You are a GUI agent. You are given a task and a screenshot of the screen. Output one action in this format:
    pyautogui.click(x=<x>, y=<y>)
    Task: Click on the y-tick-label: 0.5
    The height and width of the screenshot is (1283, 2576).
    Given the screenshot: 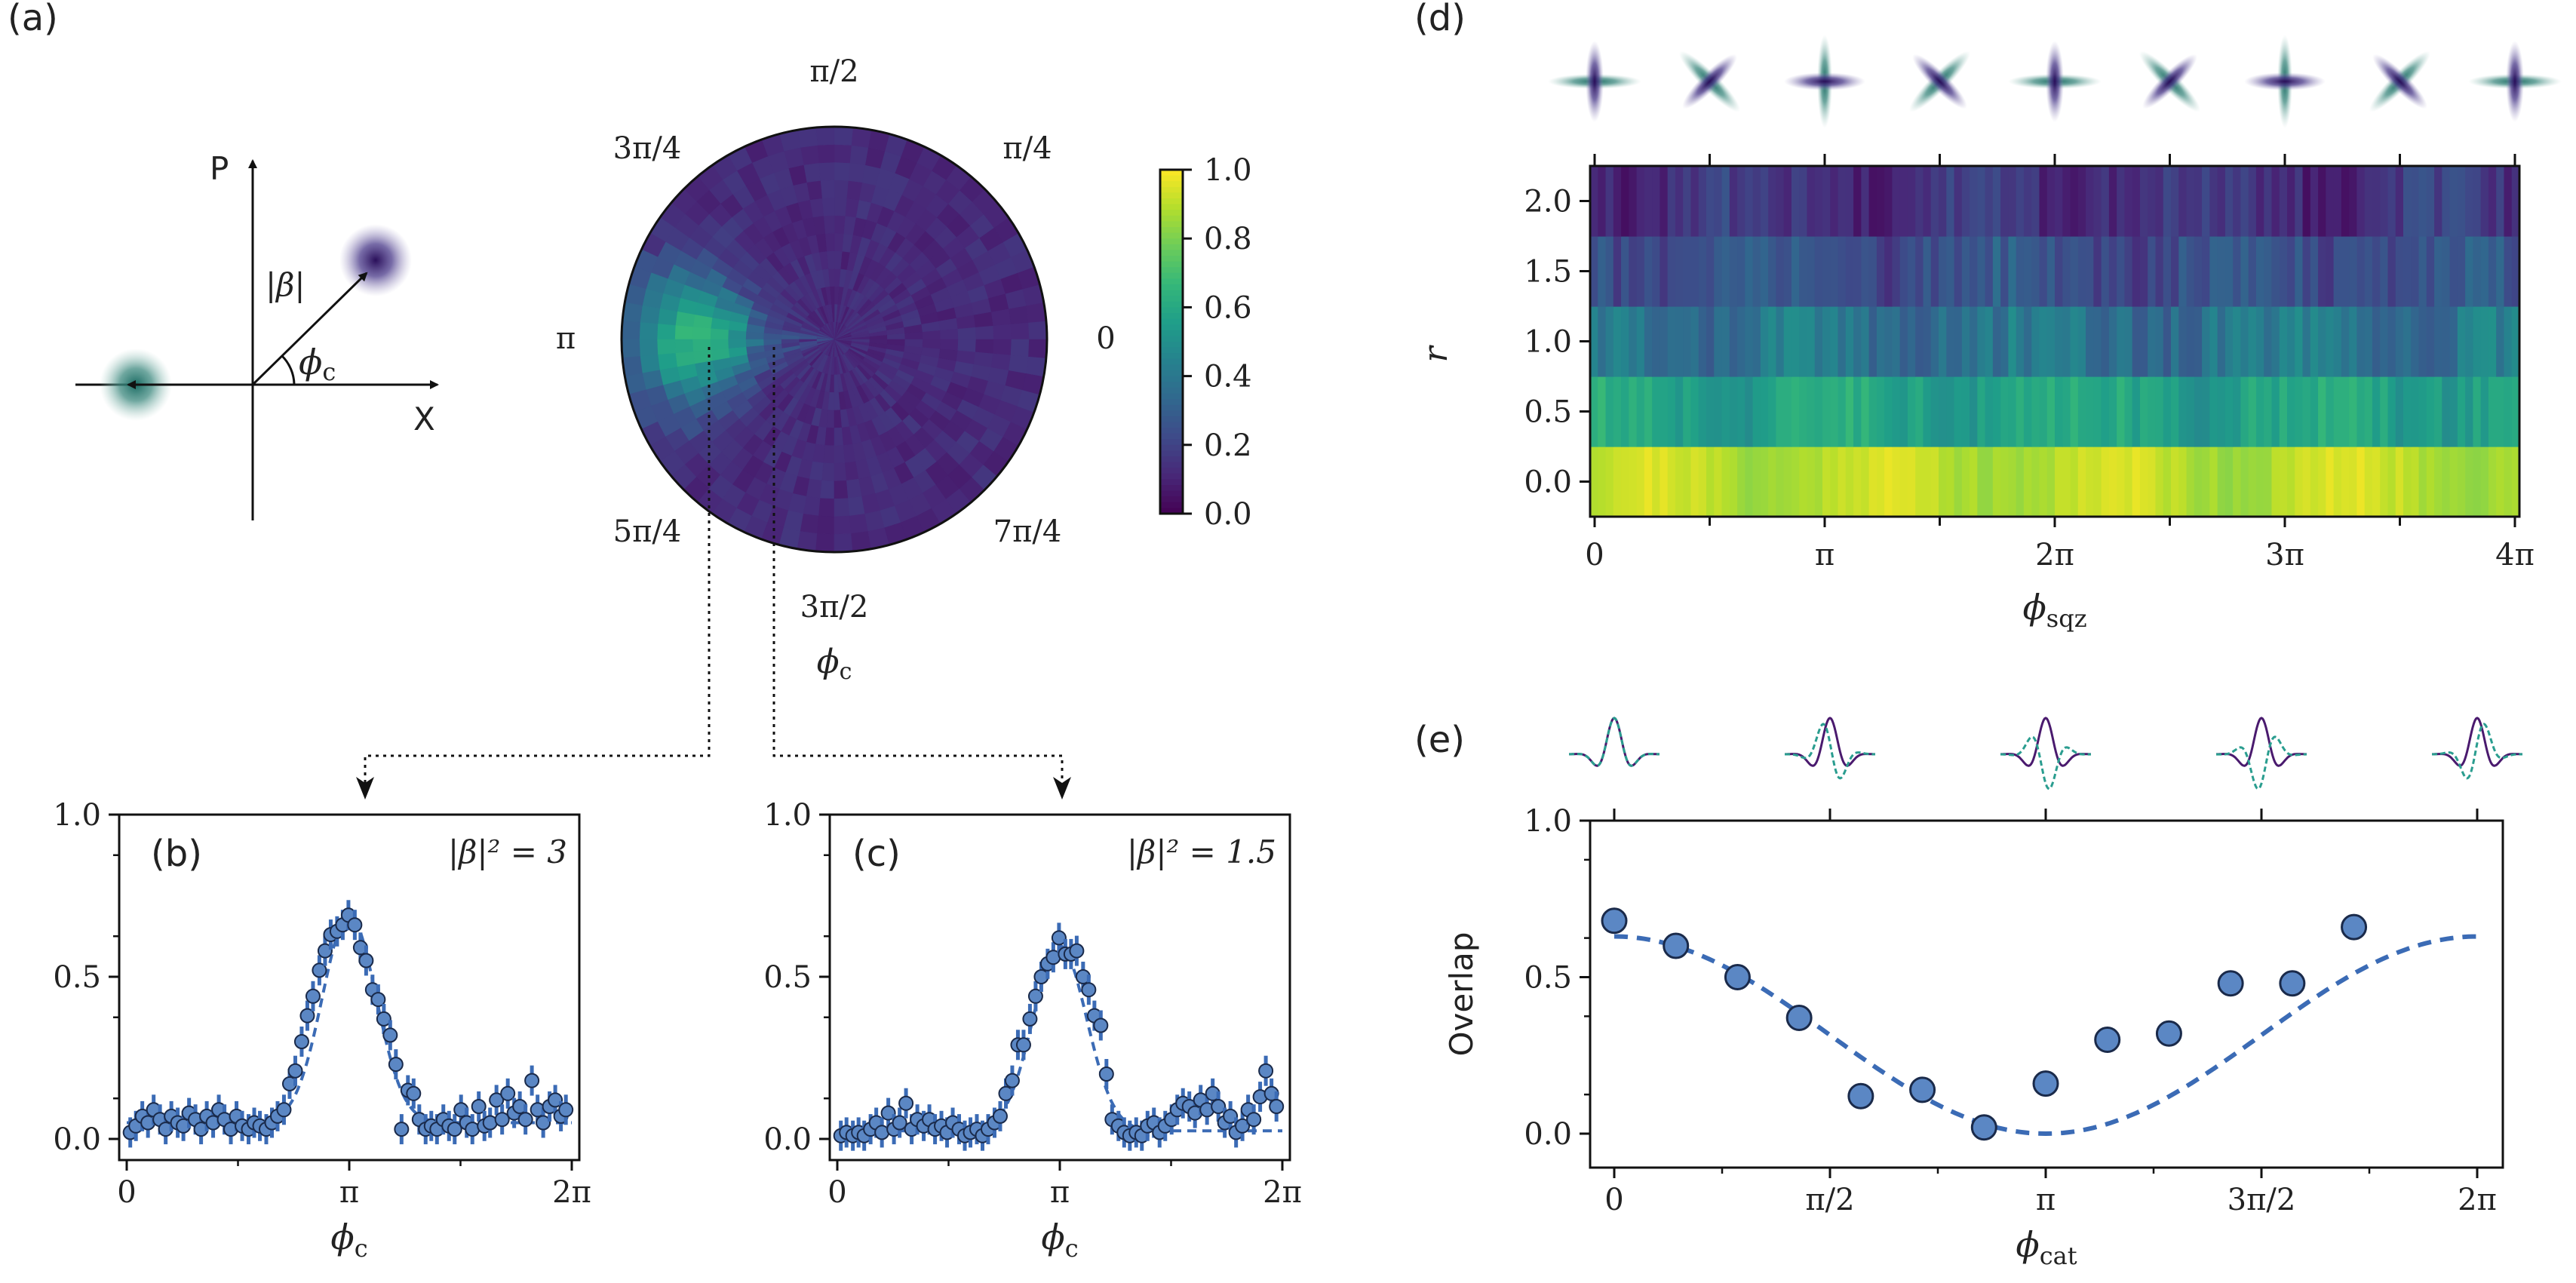 What is the action you would take?
    pyautogui.click(x=1548, y=978)
    